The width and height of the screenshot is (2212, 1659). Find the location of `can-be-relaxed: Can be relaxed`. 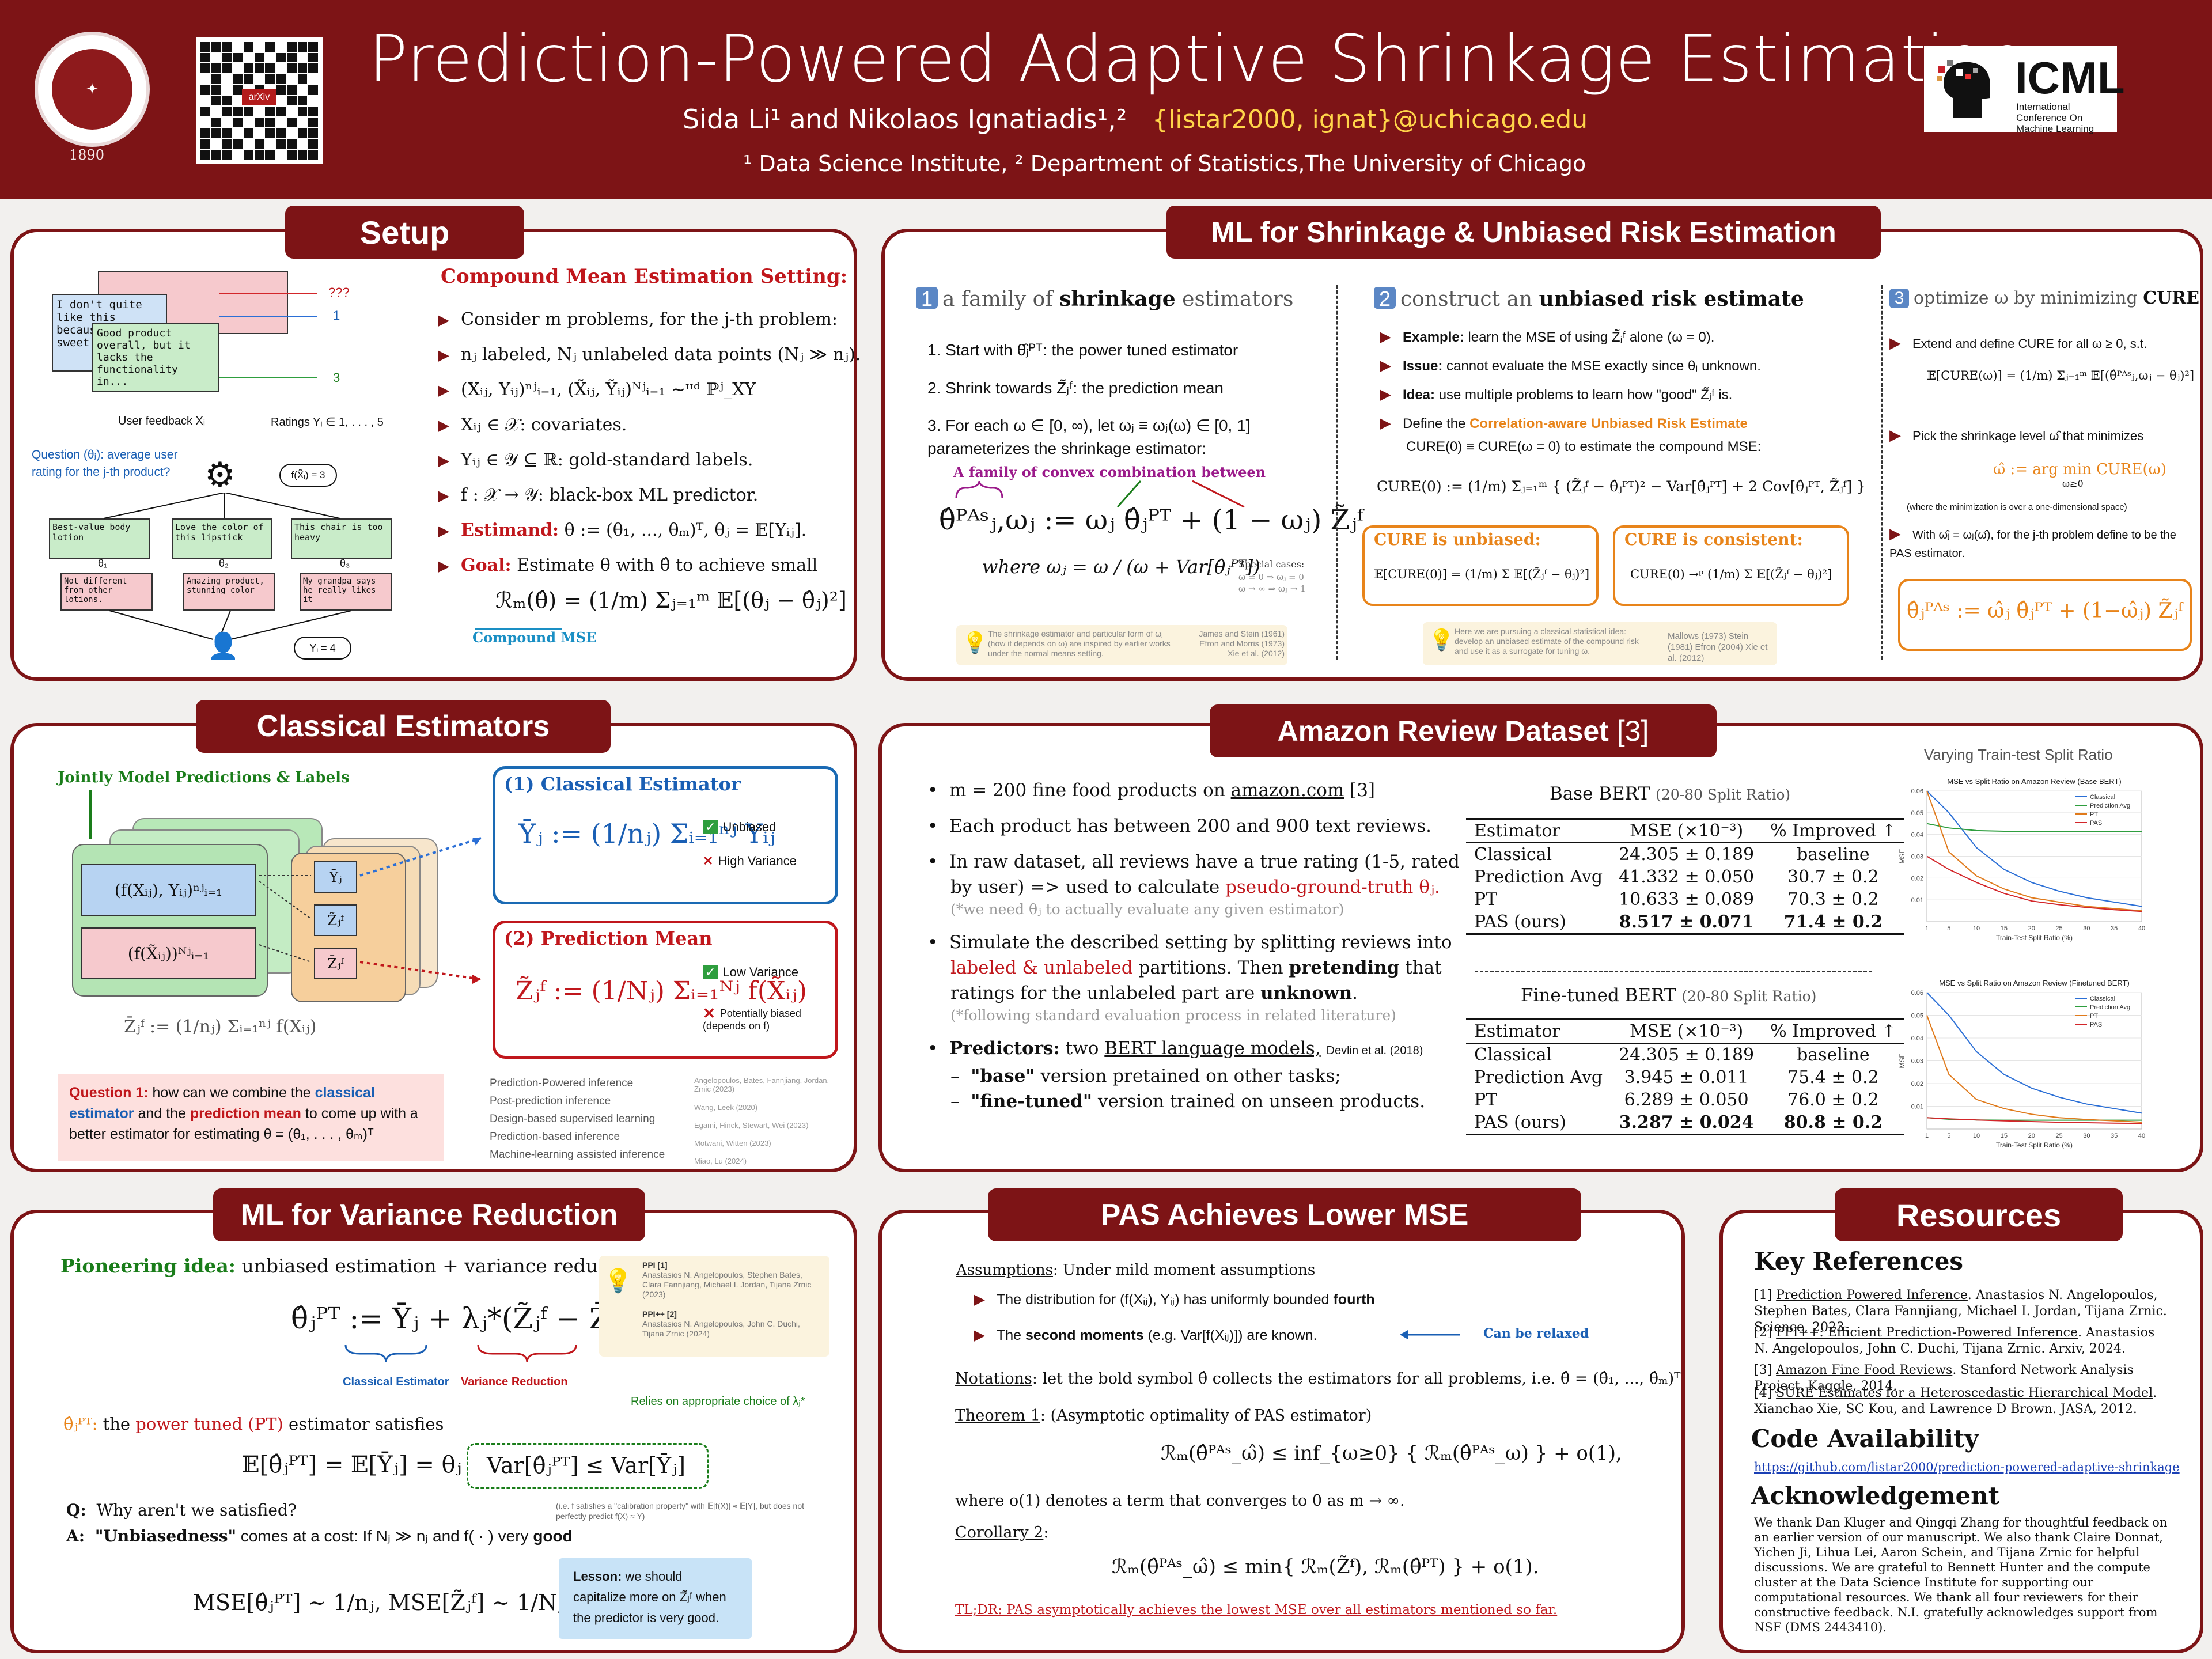

can-be-relaxed: Can be relaxed is located at coordinates (1536, 1333).